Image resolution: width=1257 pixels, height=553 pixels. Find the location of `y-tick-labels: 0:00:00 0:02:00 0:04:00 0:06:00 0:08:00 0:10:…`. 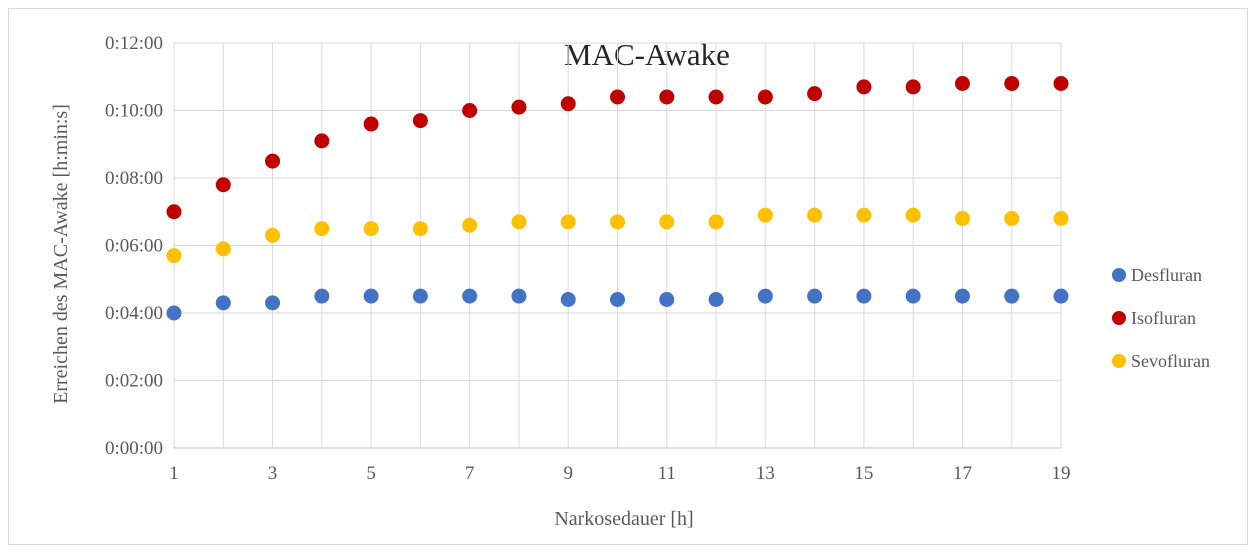

y-tick-labels: 0:00:00 0:02:00 0:04:00 0:06:00 0:08:00 0:10:… is located at coordinates (134, 246).